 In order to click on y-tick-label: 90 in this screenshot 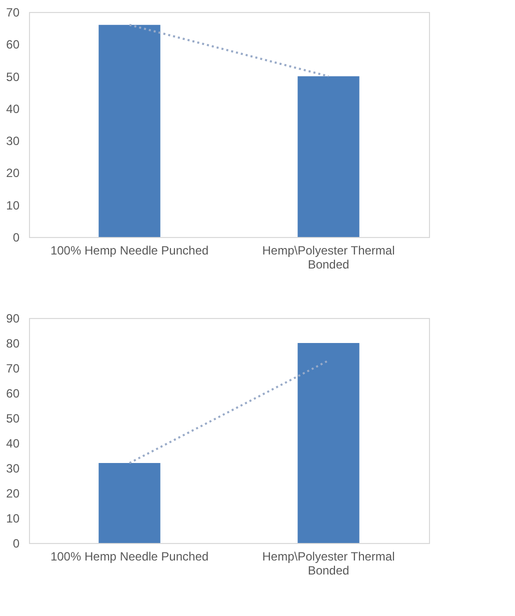, I will do `click(13, 319)`.